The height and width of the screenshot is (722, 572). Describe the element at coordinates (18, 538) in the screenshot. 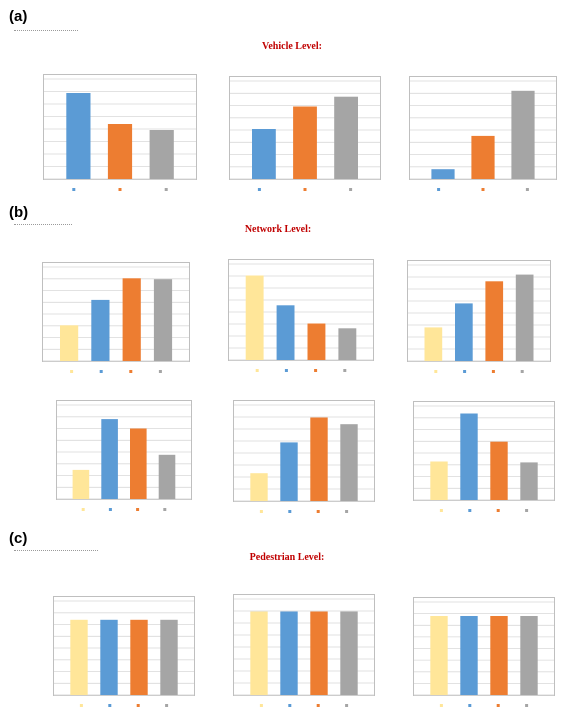

I see `panel-label-c: (c)` at that location.